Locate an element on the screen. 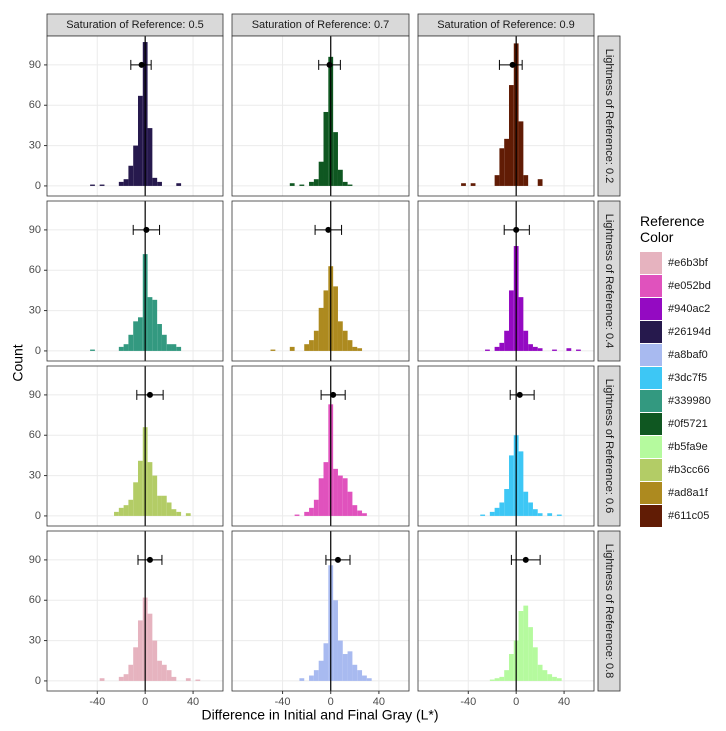  legend-item: #3dc7f5 is located at coordinates (680, 377).